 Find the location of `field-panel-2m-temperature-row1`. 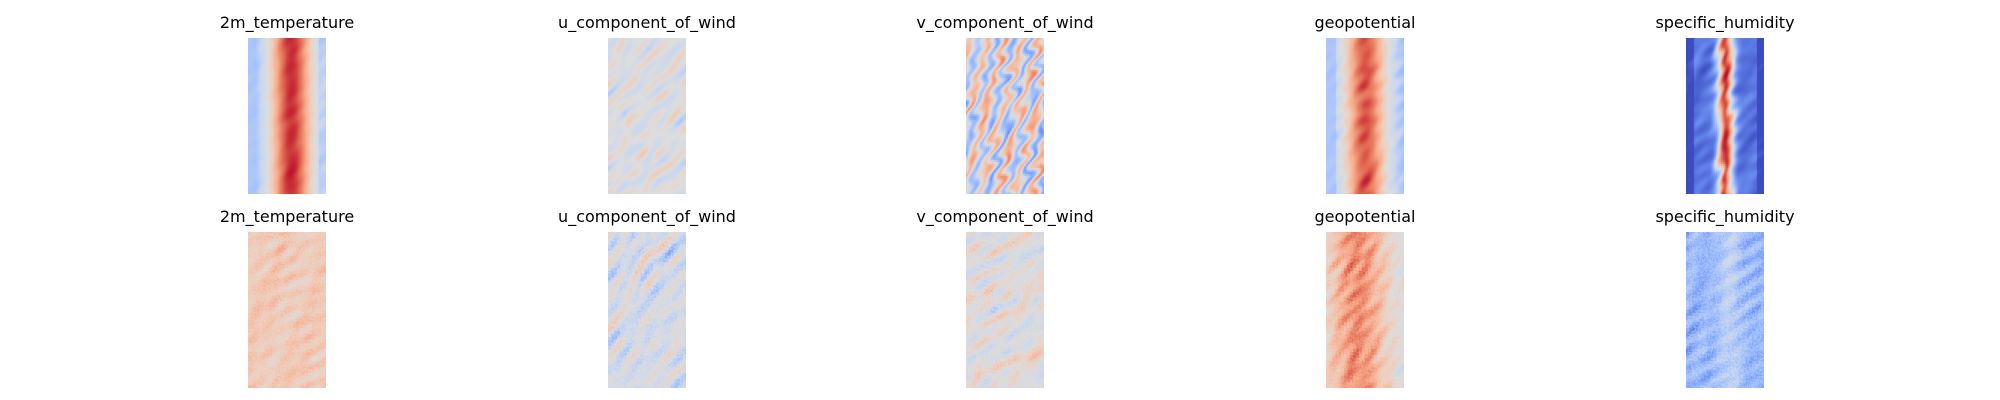

field-panel-2m-temperature-row1 is located at coordinates (287, 116).